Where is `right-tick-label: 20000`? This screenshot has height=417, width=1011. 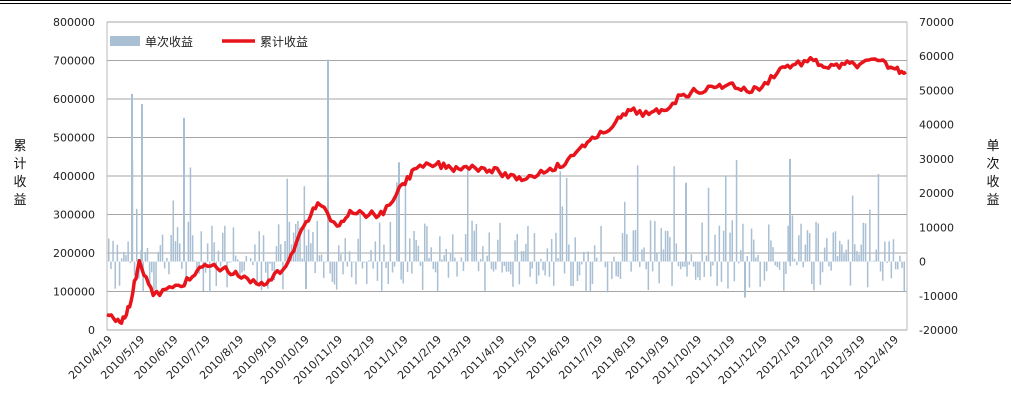 right-tick-label: 20000 is located at coordinates (936, 193).